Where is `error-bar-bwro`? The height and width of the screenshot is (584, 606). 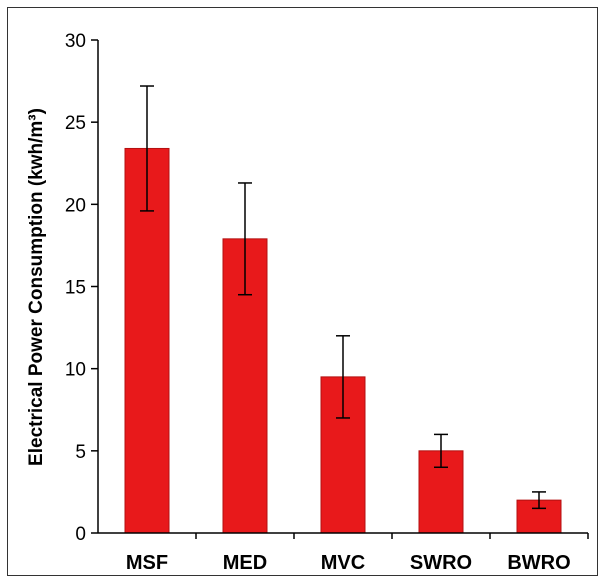
error-bar-bwro is located at coordinates (539, 500).